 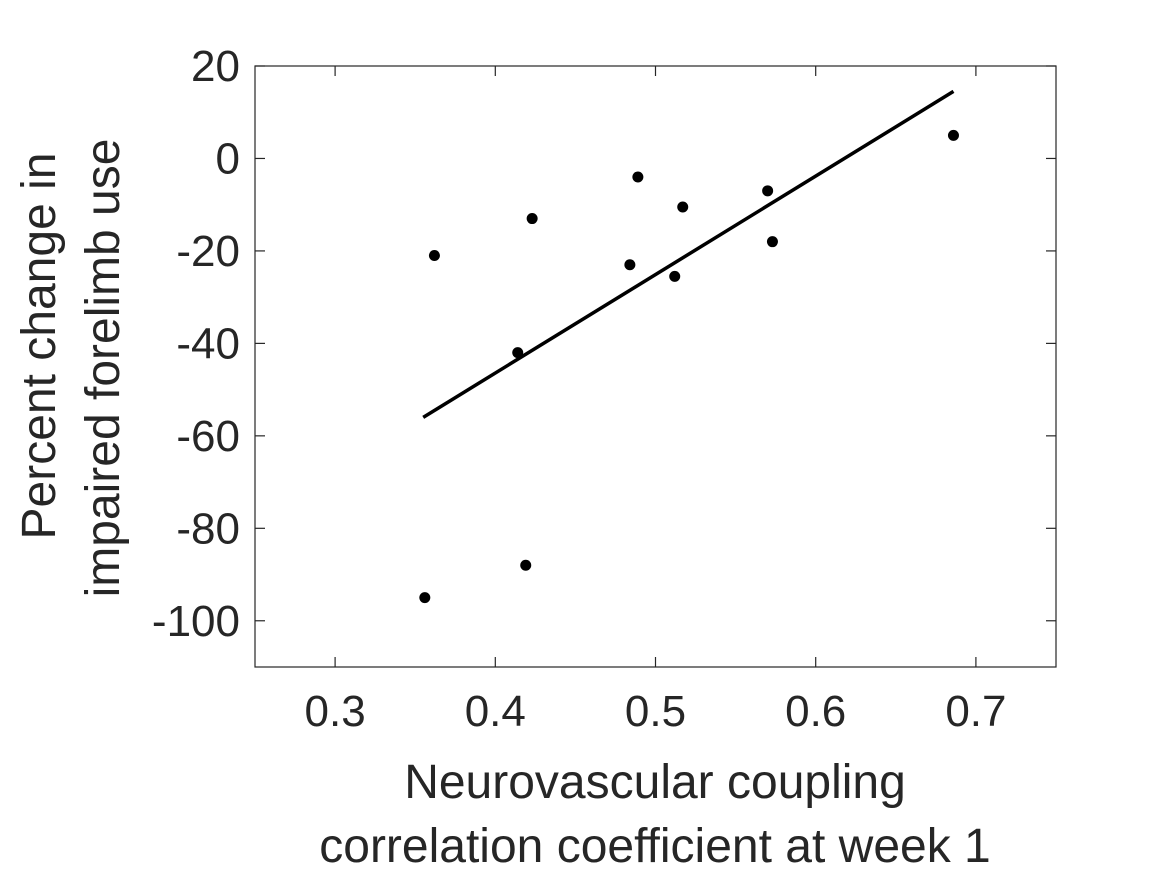 What do you see at coordinates (208, 436) in the screenshot?
I see `y-tick-label: -60` at bounding box center [208, 436].